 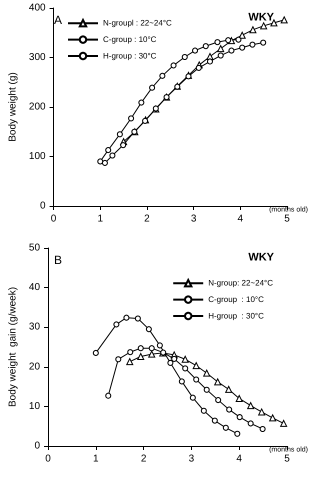 I want to click on y-tick-label: 20, so click(x=34, y=366).